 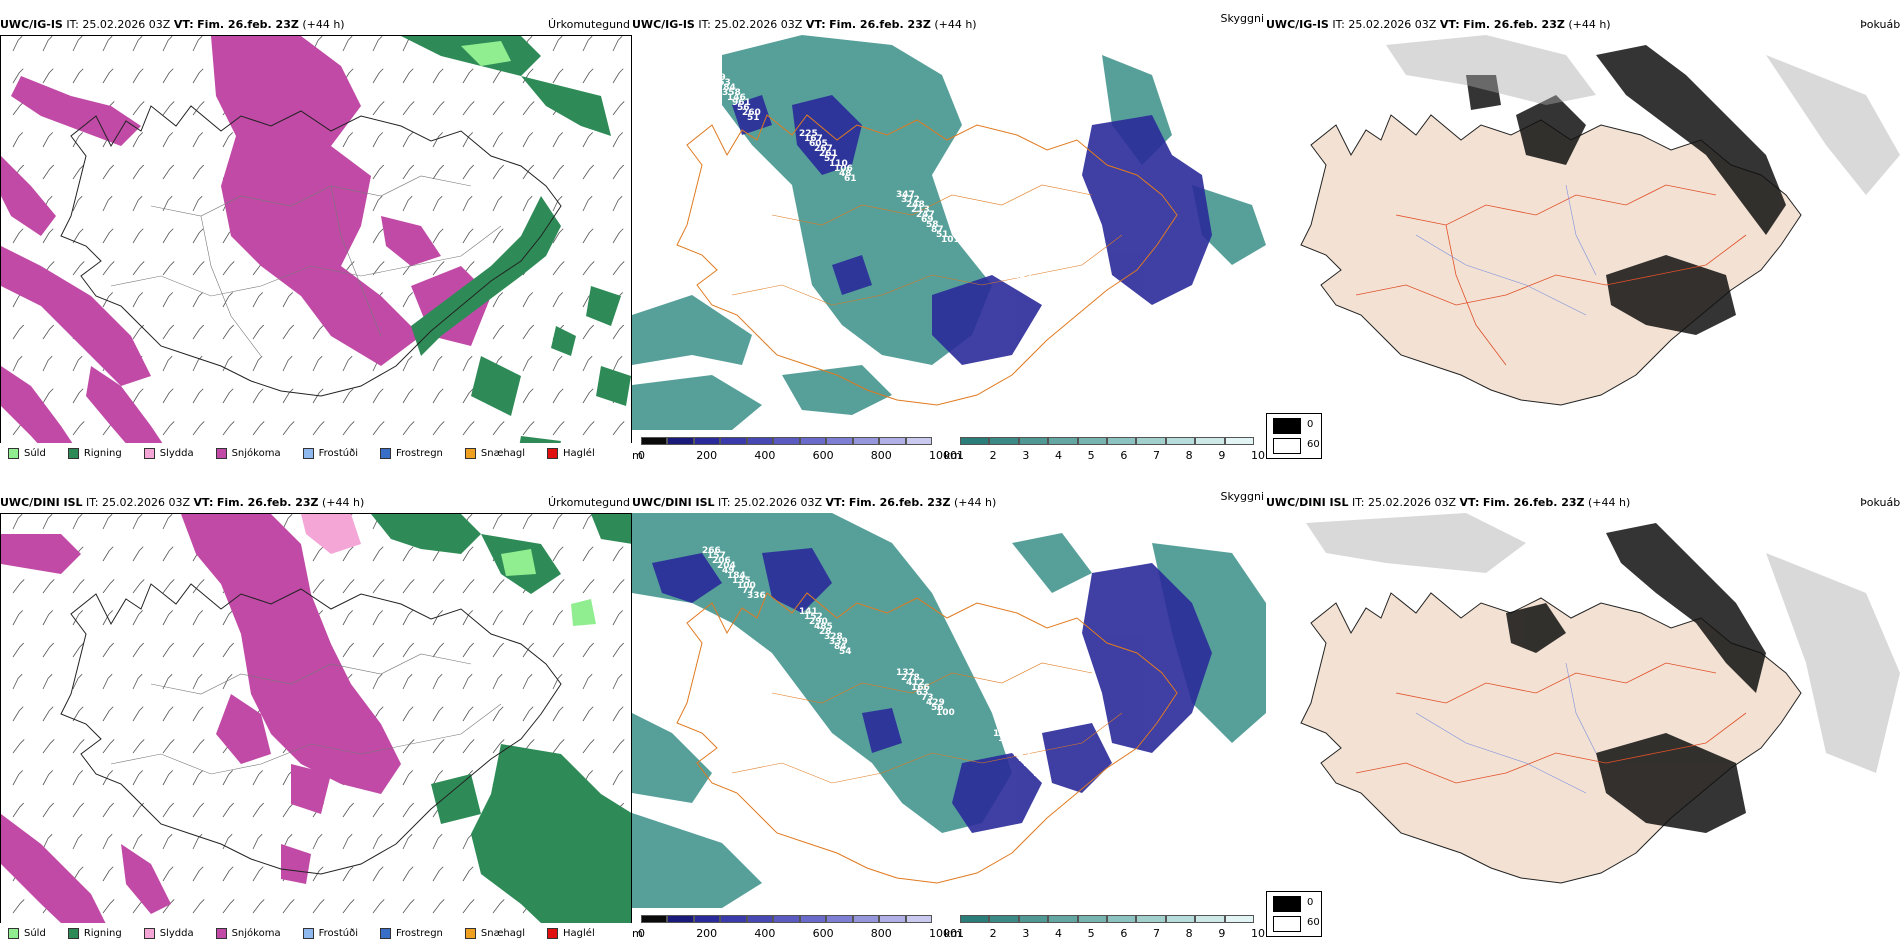 I want to click on cloud-value-label: 152, so click(x=813, y=617).